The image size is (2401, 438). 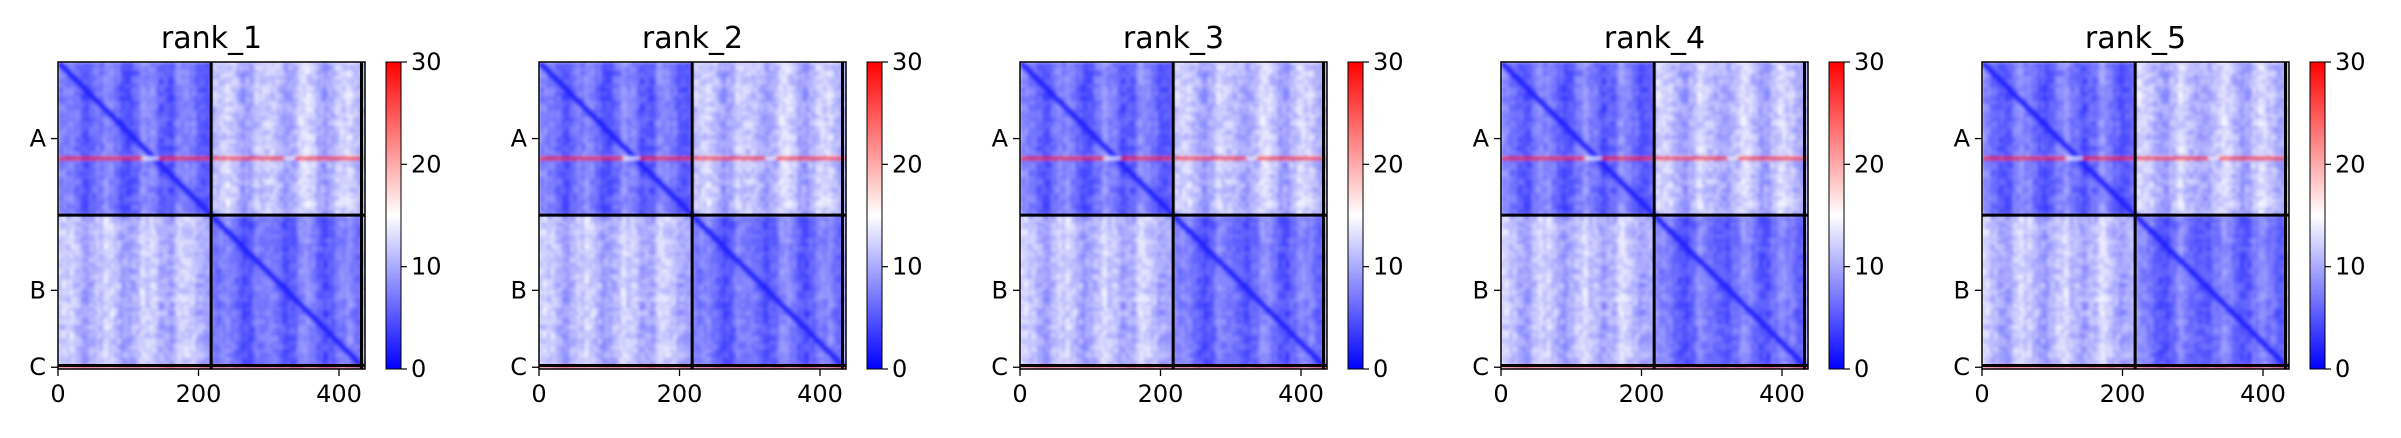 What do you see at coordinates (1173, 38) in the screenshot?
I see `panel-title: rank_3` at bounding box center [1173, 38].